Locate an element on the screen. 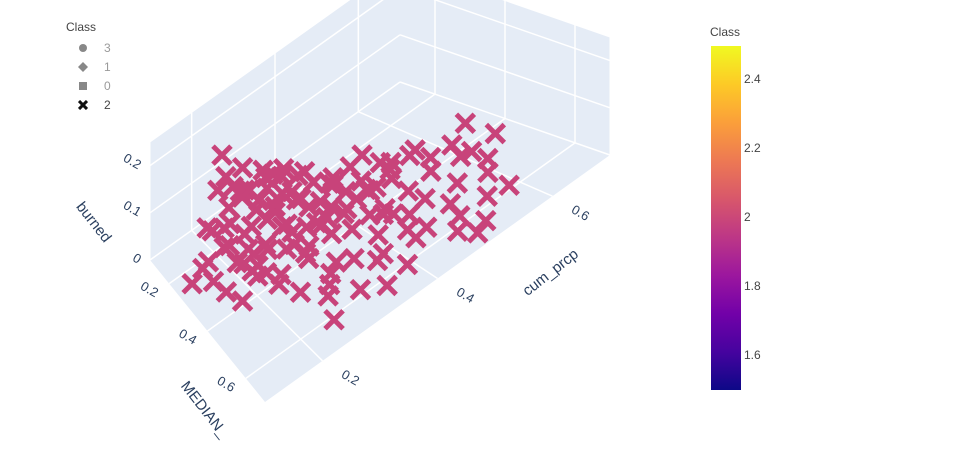 The width and height of the screenshot is (977, 462). x-tick-label: 0.6 is located at coordinates (580, 213).